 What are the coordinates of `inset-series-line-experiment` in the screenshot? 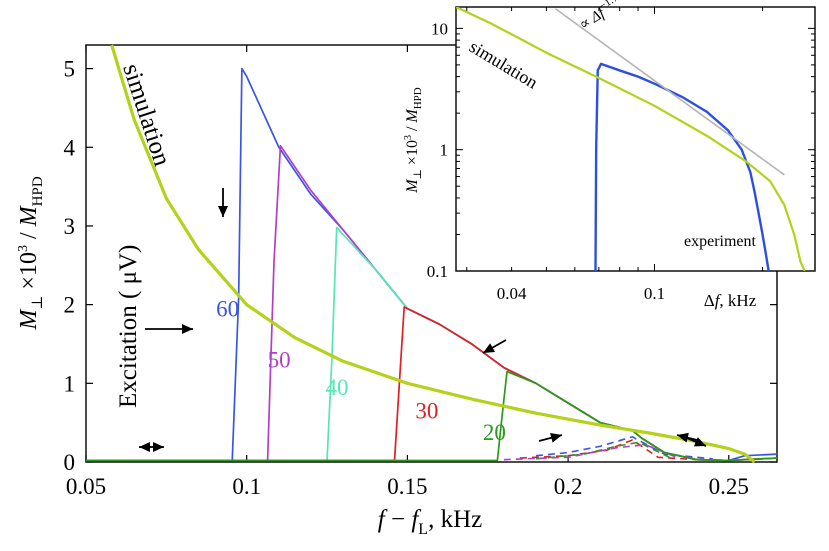 It's located at (682, 166).